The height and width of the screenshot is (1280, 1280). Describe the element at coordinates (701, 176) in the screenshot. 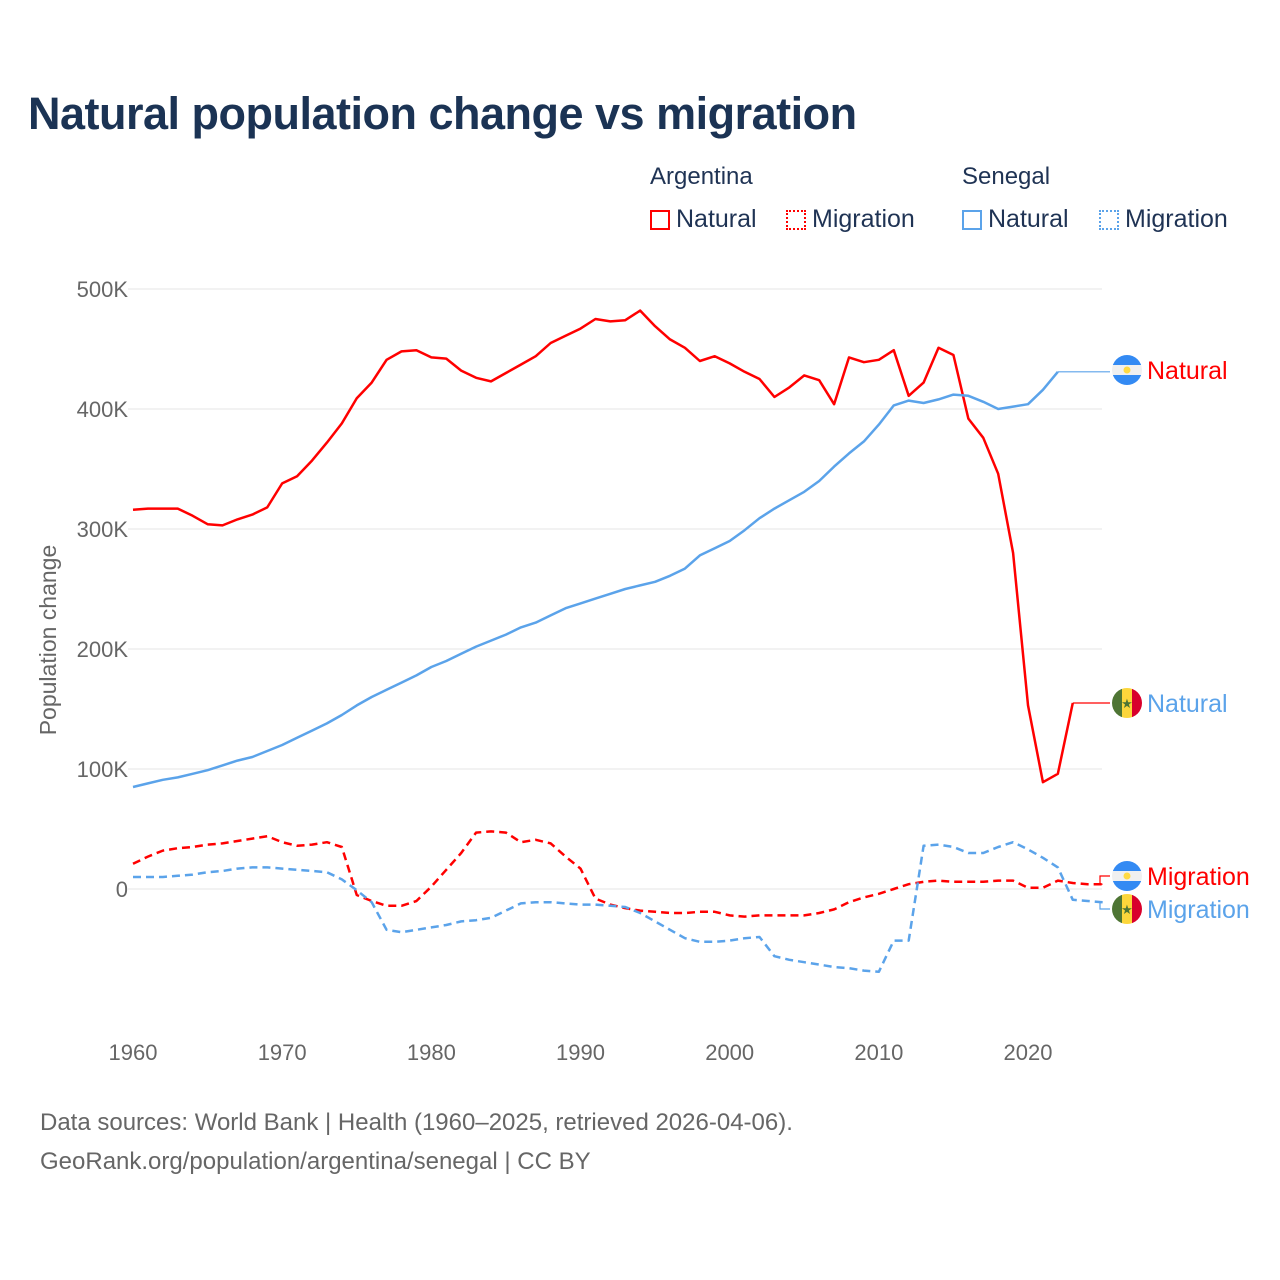

I see `legend-group-argentina: Argentina` at that location.